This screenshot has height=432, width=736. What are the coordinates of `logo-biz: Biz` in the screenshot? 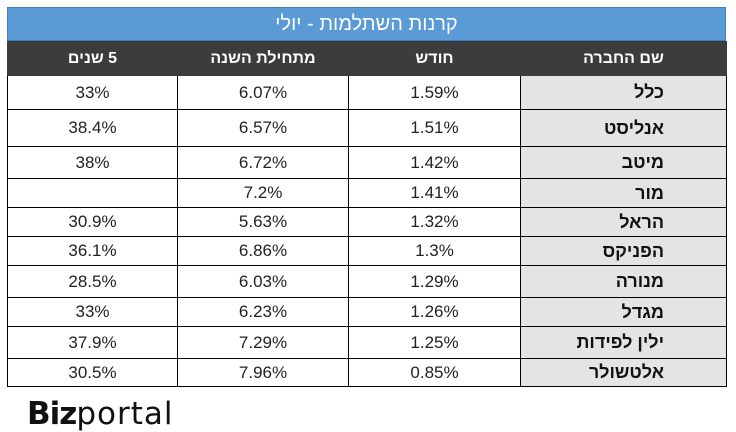 It's located at (52, 414).